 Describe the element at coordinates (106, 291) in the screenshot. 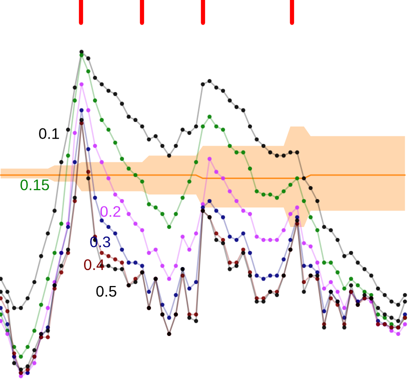

I see `series-label: 0.5` at that location.